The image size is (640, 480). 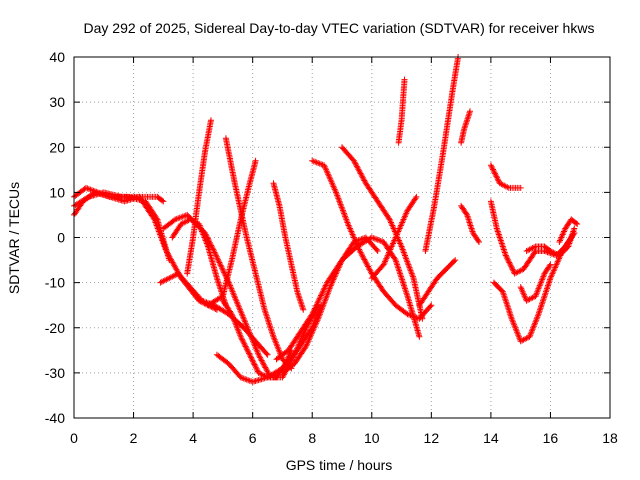 I want to click on y-tick-label: -20, so click(x=55, y=328).